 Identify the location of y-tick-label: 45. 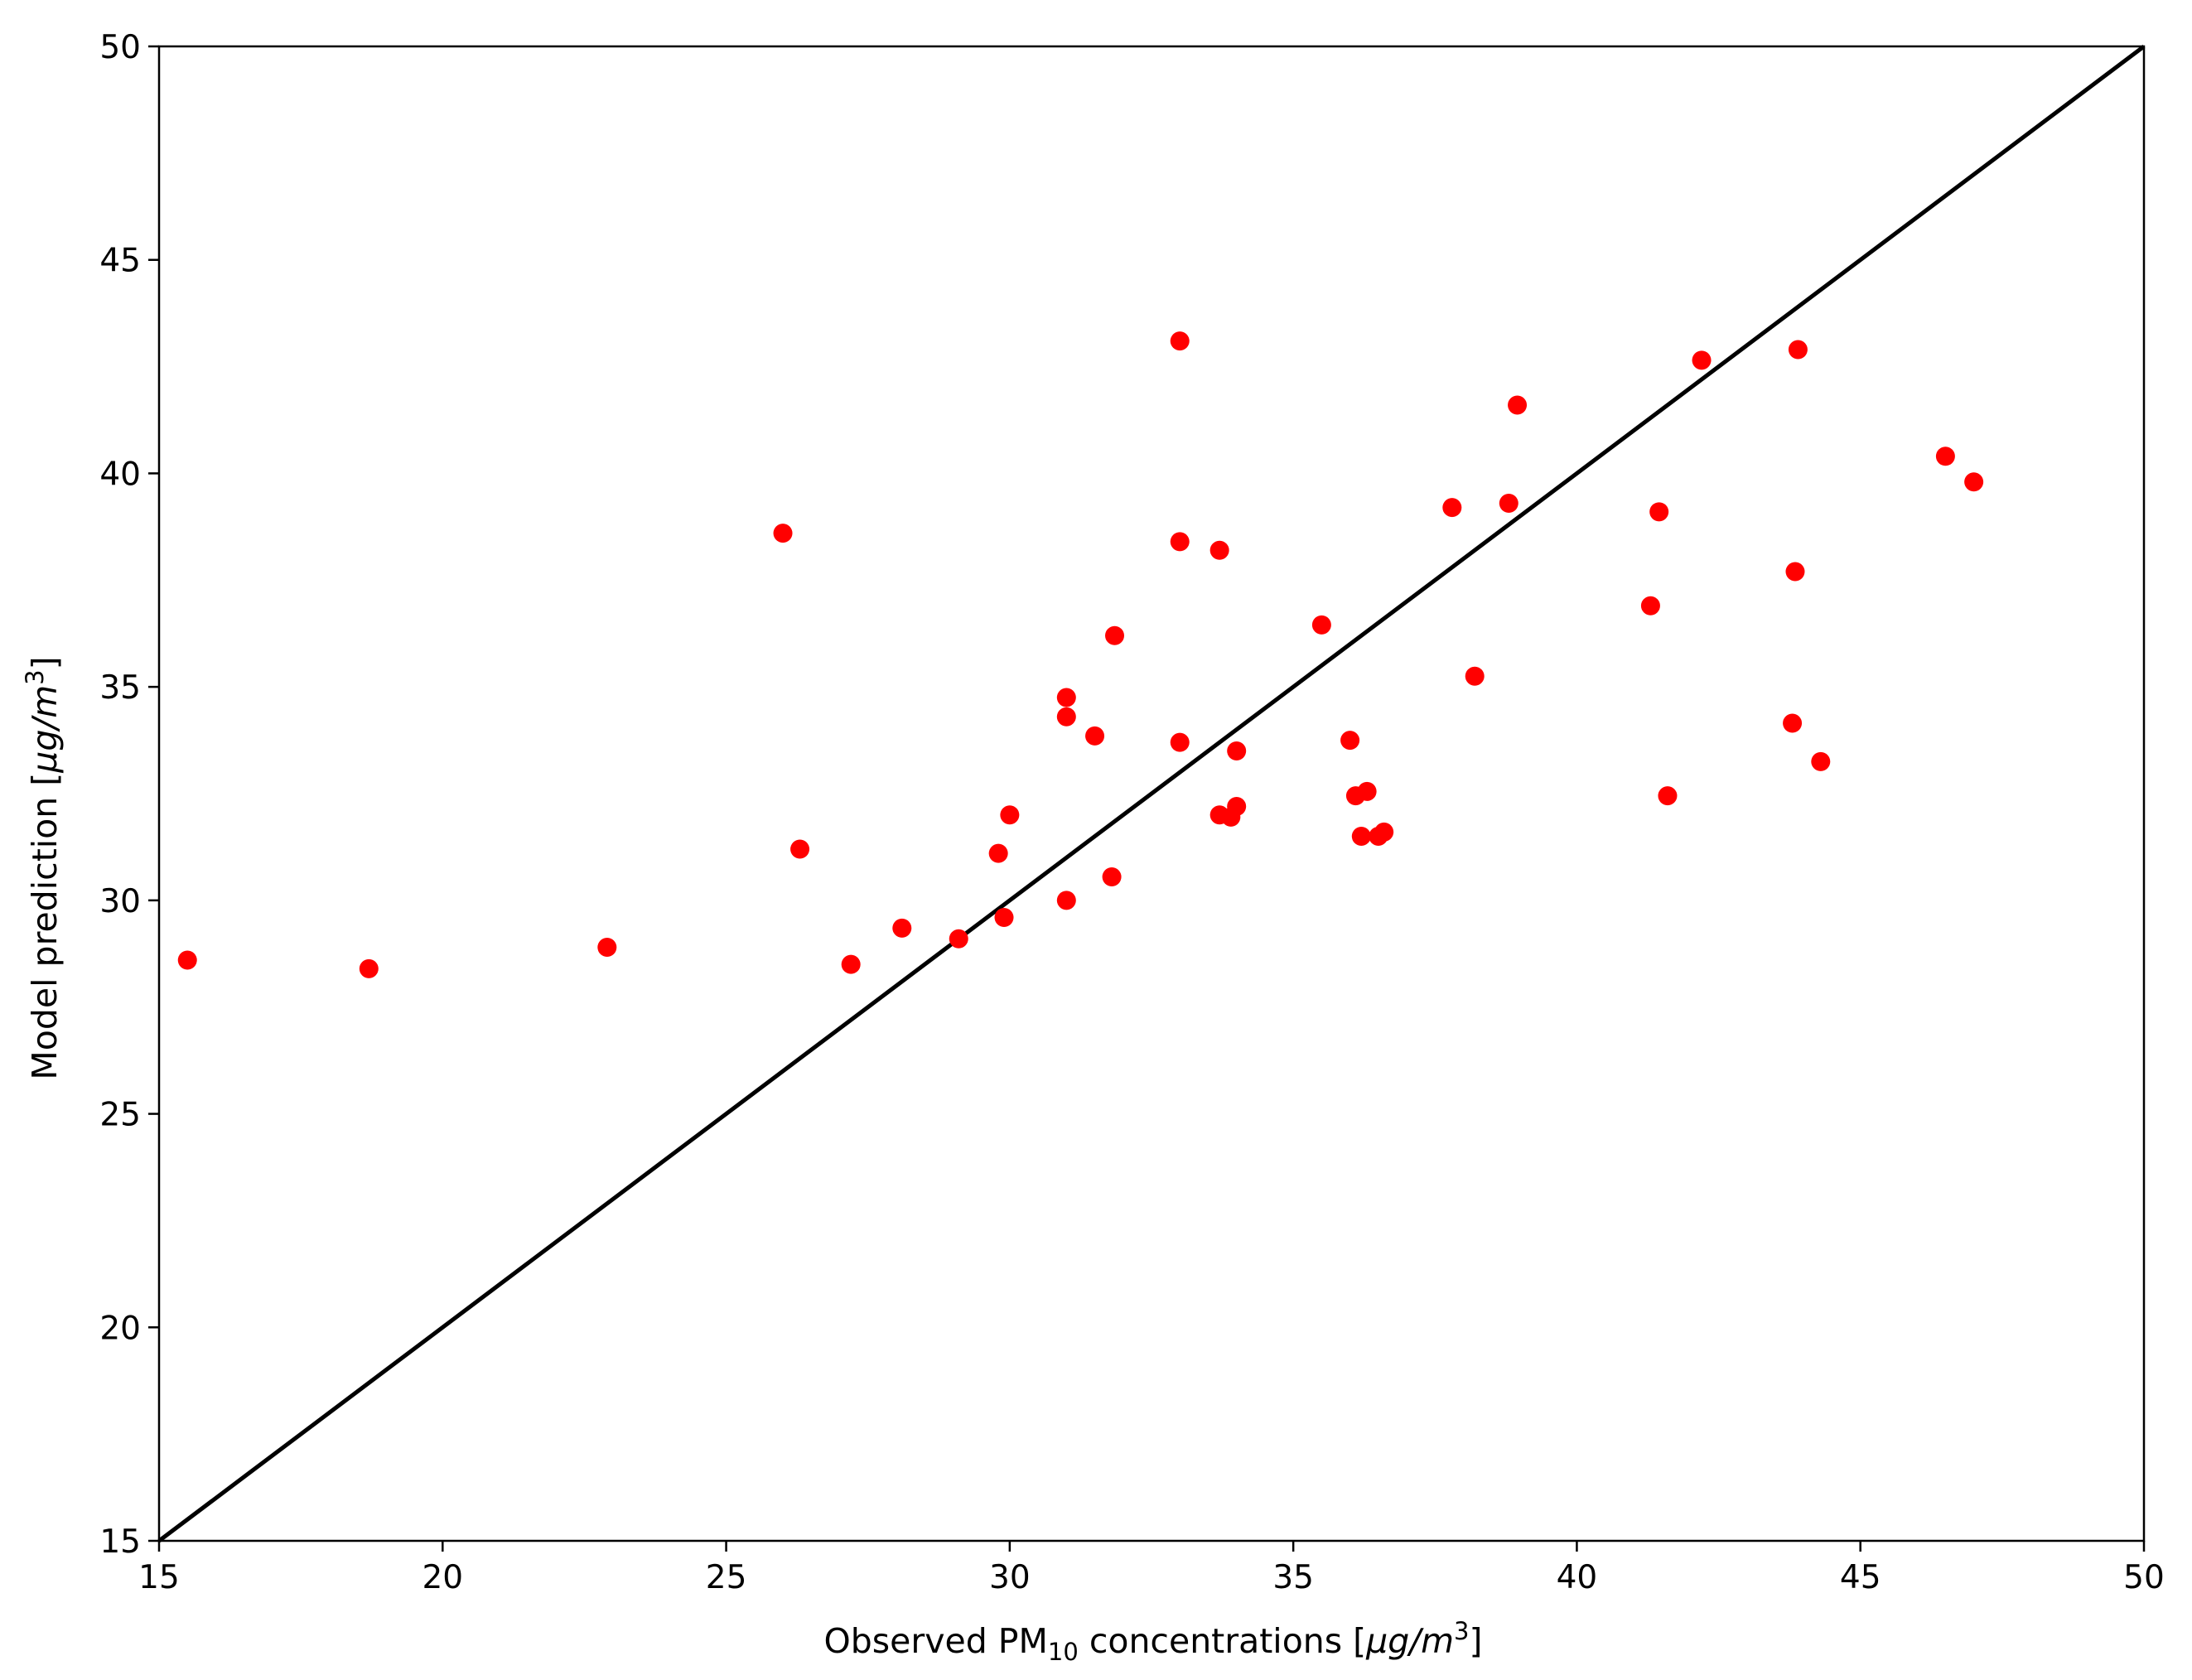
(120, 261).